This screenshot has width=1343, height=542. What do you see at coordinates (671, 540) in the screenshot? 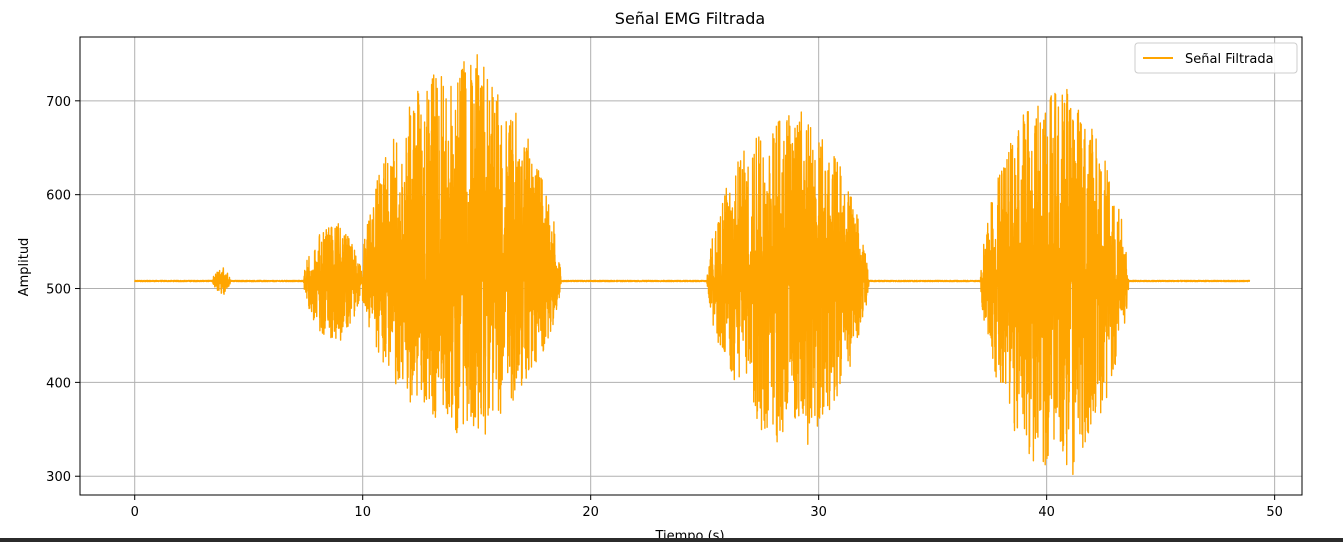
I see `bottom-edge-strip` at bounding box center [671, 540].